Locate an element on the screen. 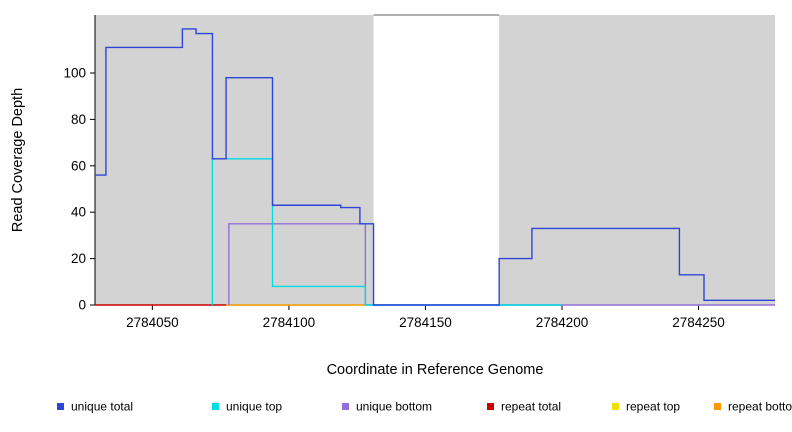  x-tick-label: 2784250 is located at coordinates (698, 322).